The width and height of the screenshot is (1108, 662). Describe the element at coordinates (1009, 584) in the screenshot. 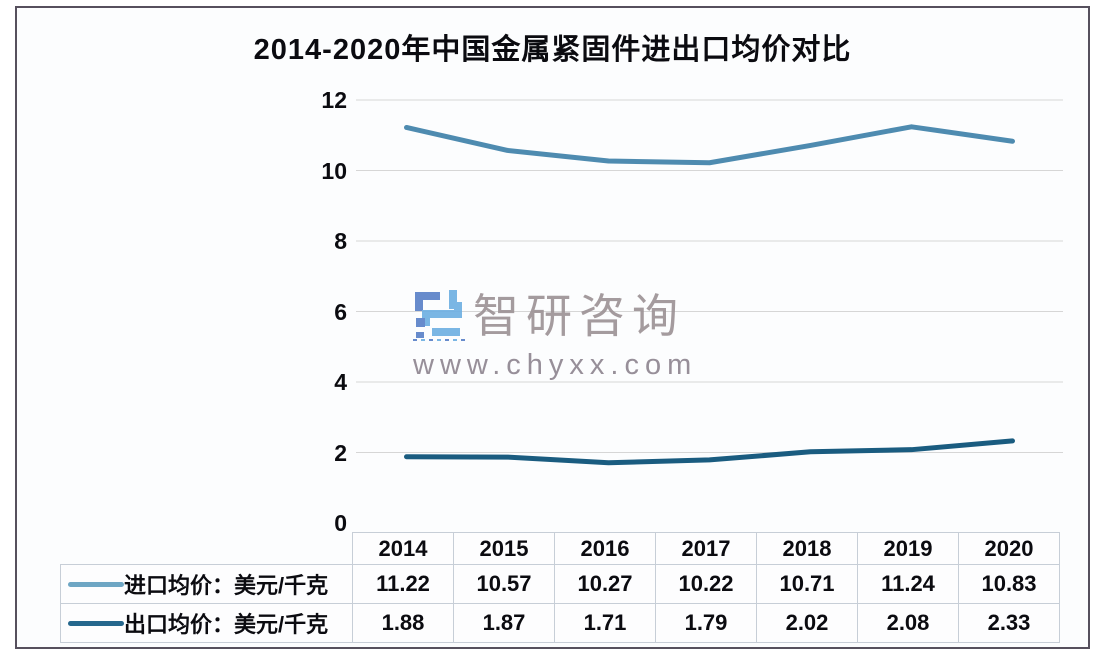

I see `value-cell-import-2020: 10.83` at that location.